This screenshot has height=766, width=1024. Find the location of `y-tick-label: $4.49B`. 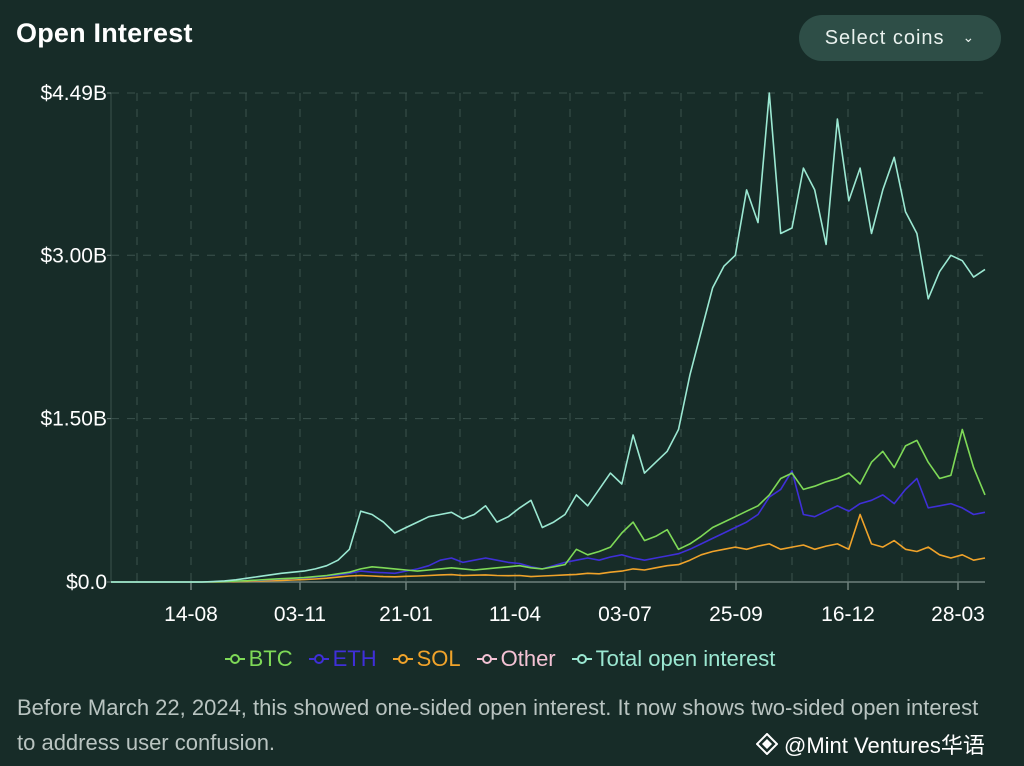

y-tick-label: $4.49B is located at coordinates (73, 93).